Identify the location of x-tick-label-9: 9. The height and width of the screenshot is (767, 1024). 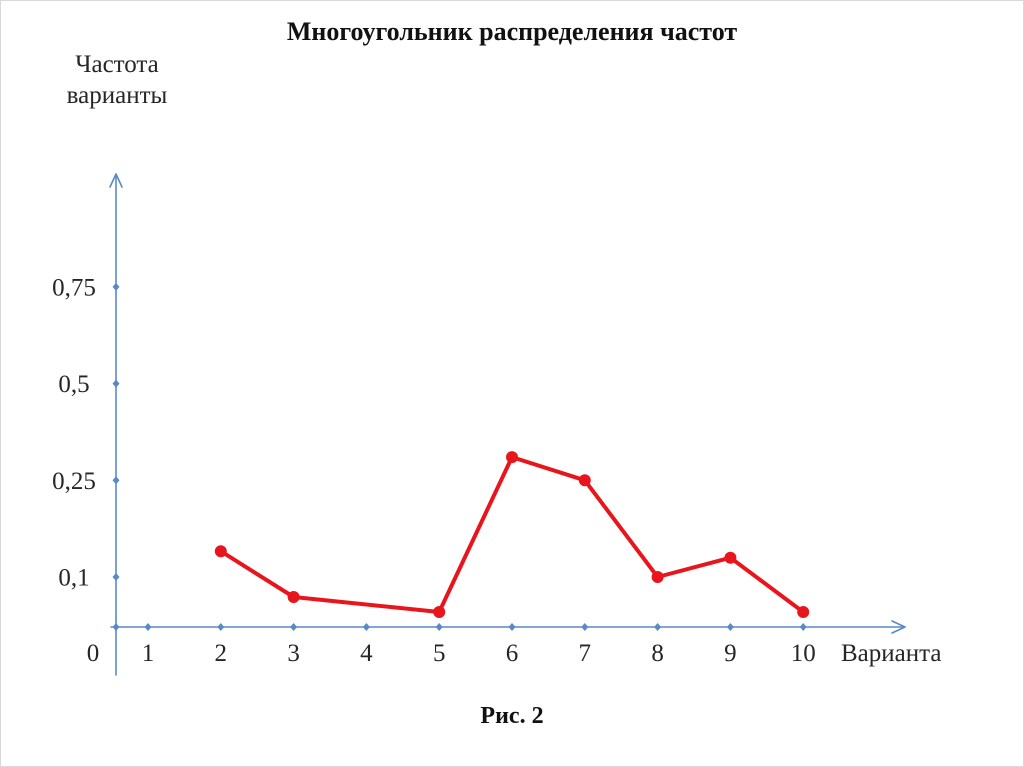
(730, 653).